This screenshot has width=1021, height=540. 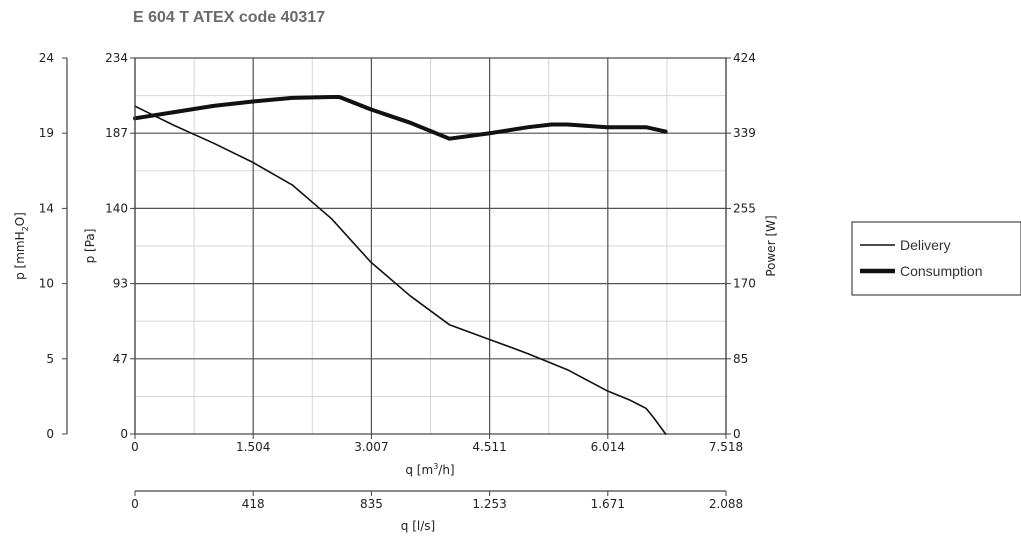 What do you see at coordinates (371, 504) in the screenshot?
I see `tick-label-ls: 835` at bounding box center [371, 504].